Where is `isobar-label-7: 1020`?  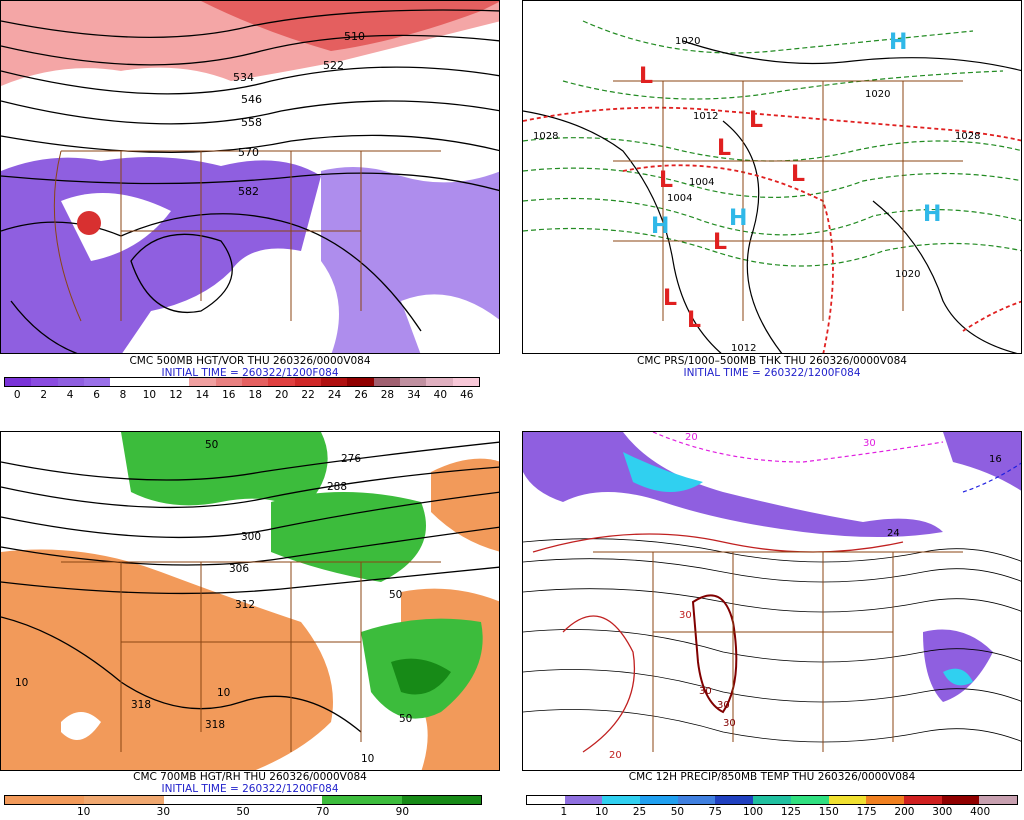 isobar-label-7: 1020 is located at coordinates (877, 94).